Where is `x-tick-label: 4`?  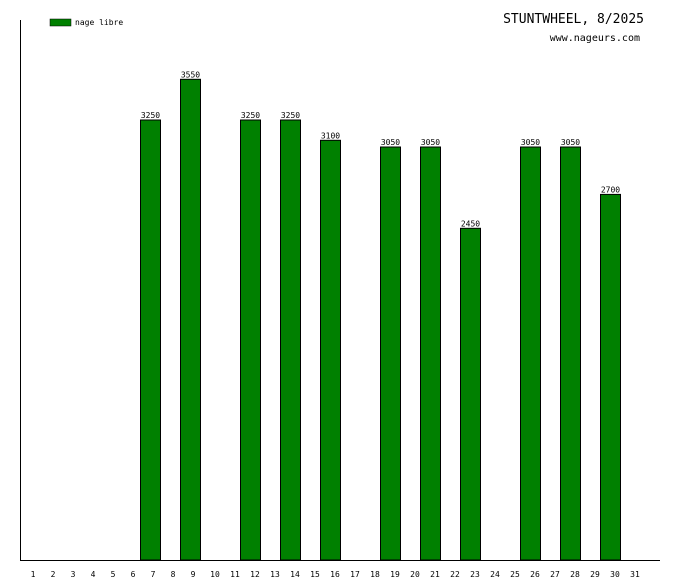
x-tick-label: 4 is located at coordinates (93, 574).